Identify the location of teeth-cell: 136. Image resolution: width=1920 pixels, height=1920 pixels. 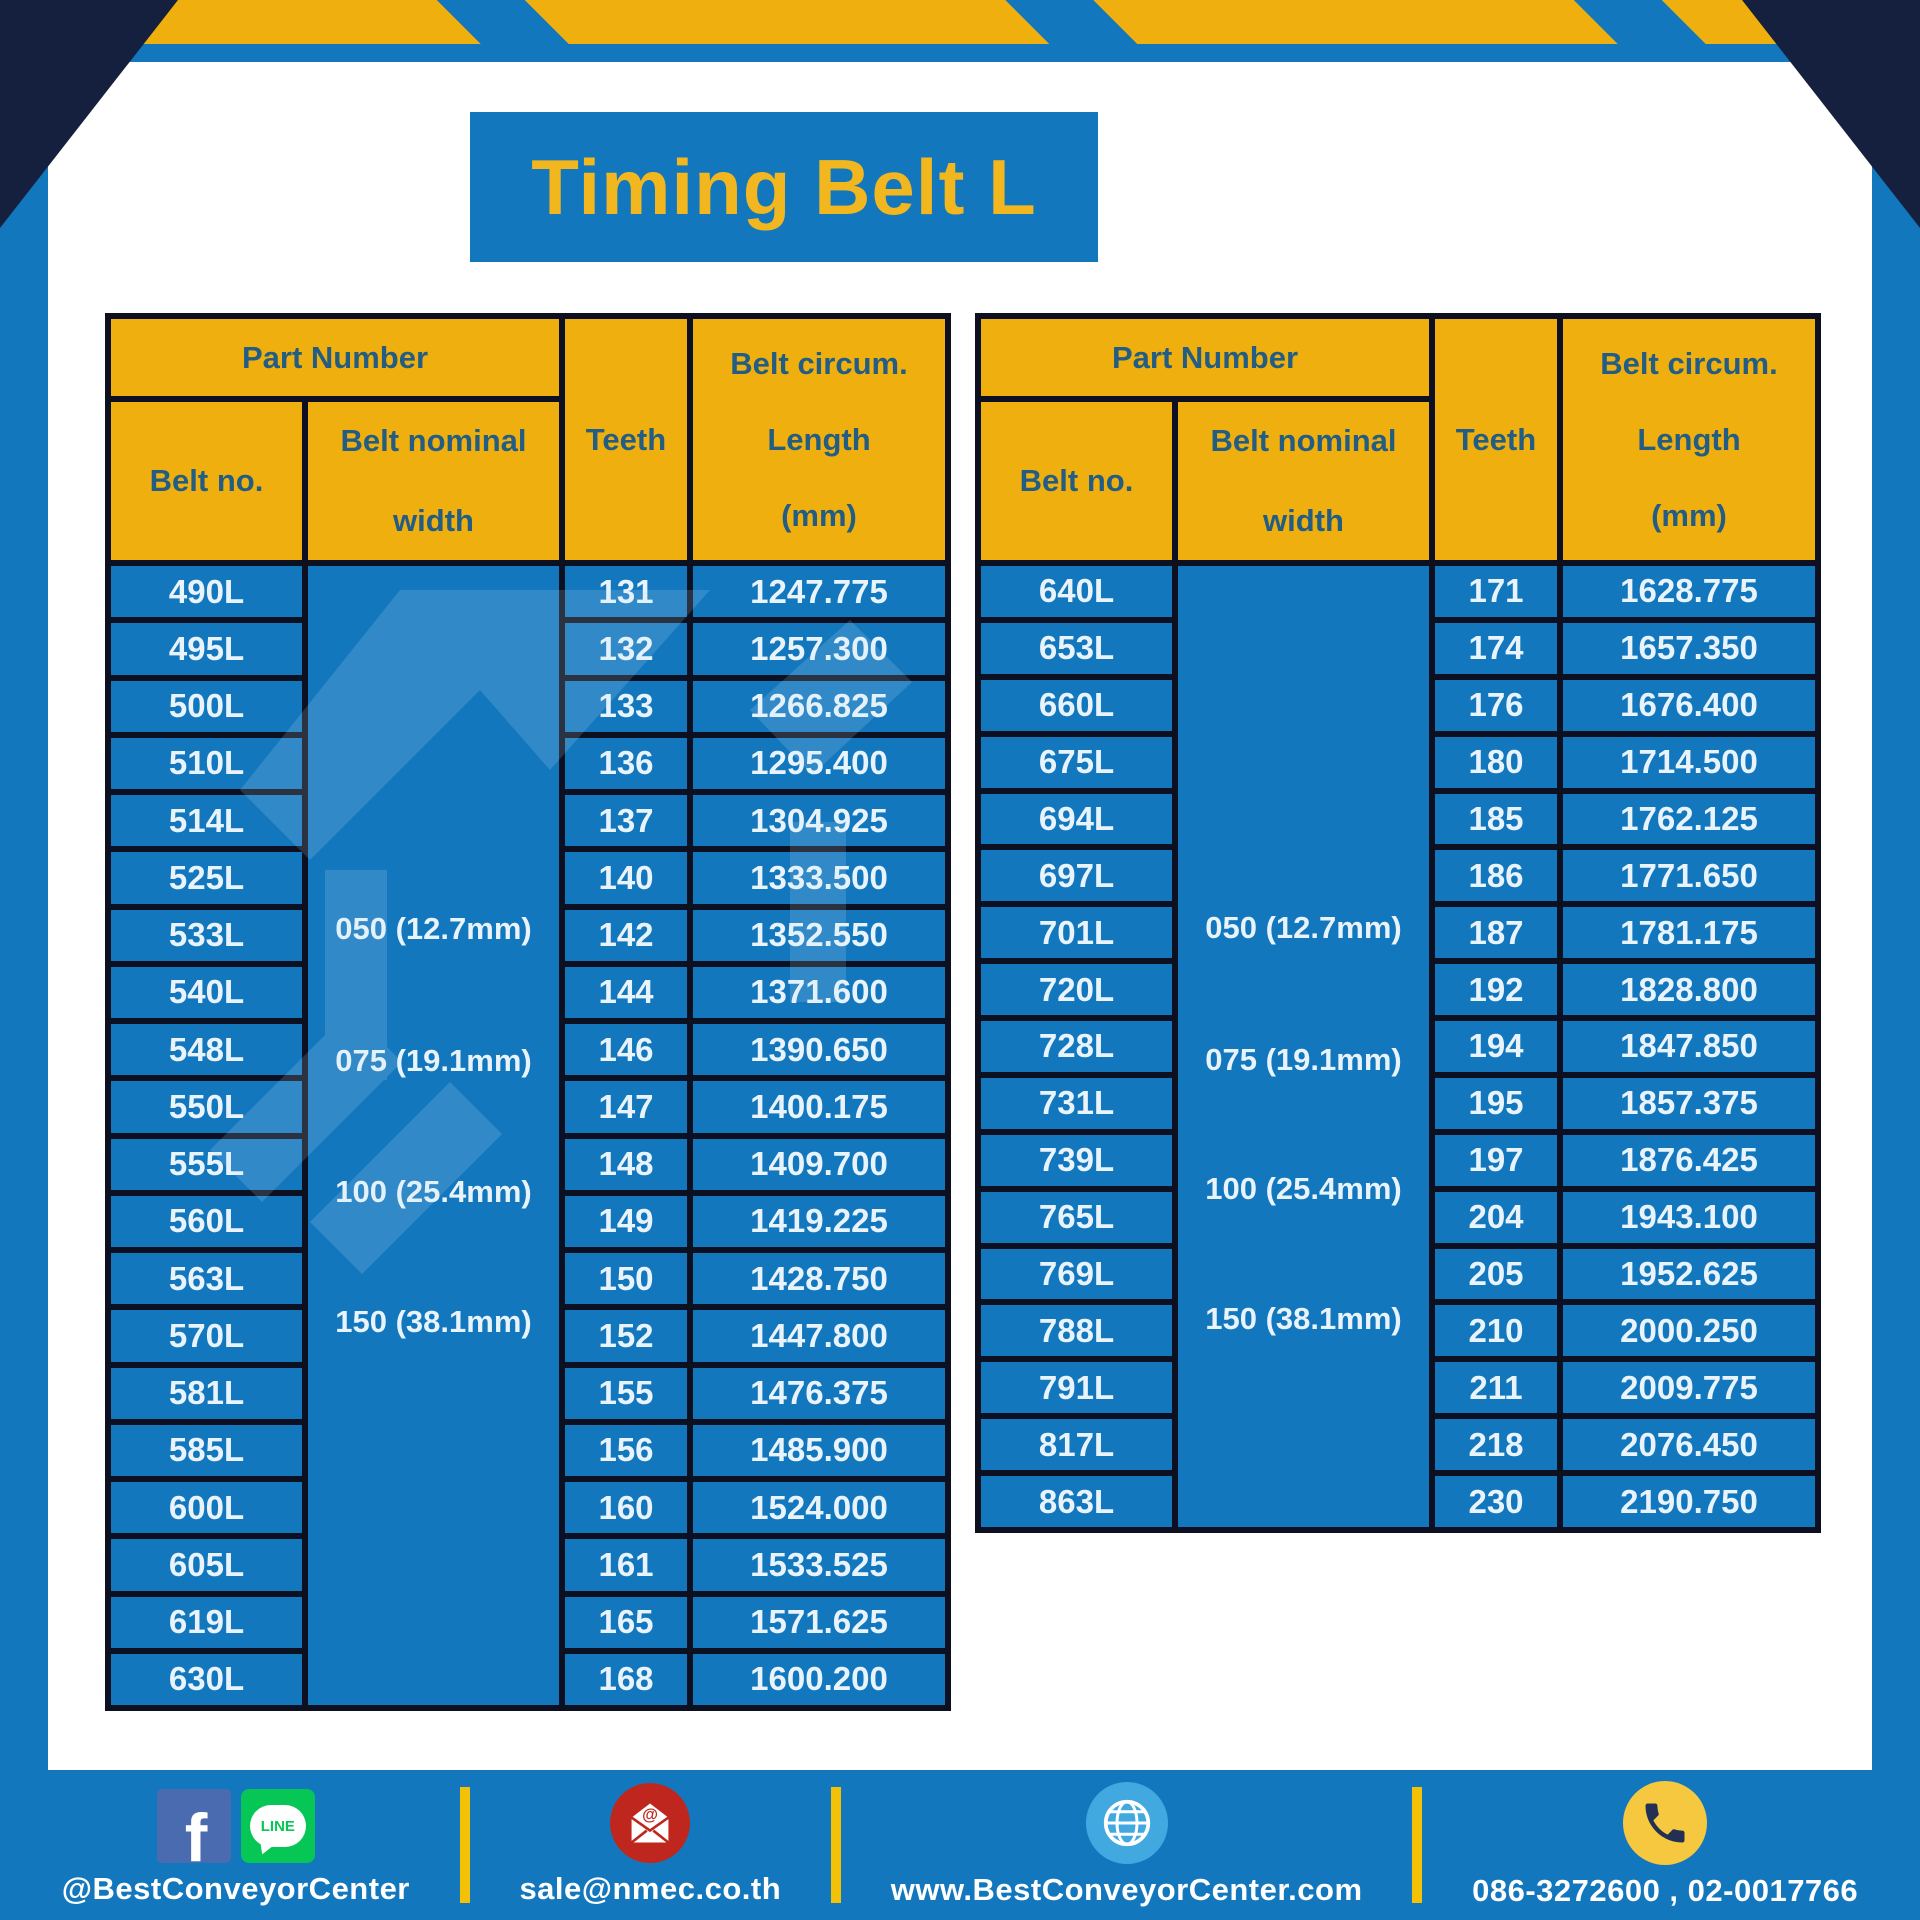
(626, 763).